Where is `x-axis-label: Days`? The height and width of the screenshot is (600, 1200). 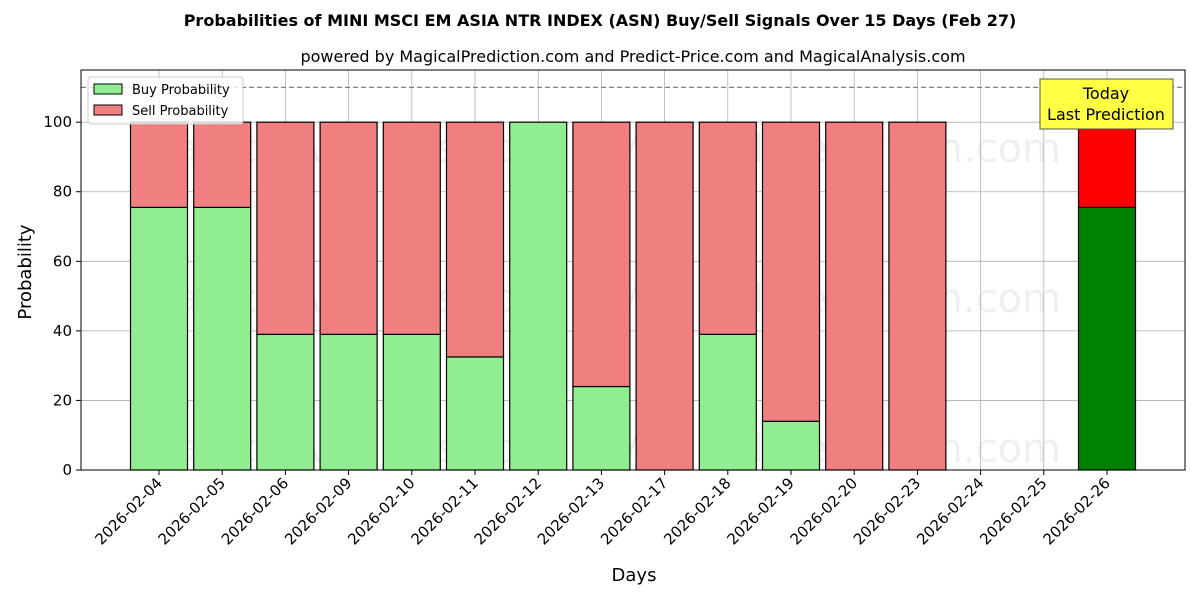
x-axis-label: Days is located at coordinates (634, 575).